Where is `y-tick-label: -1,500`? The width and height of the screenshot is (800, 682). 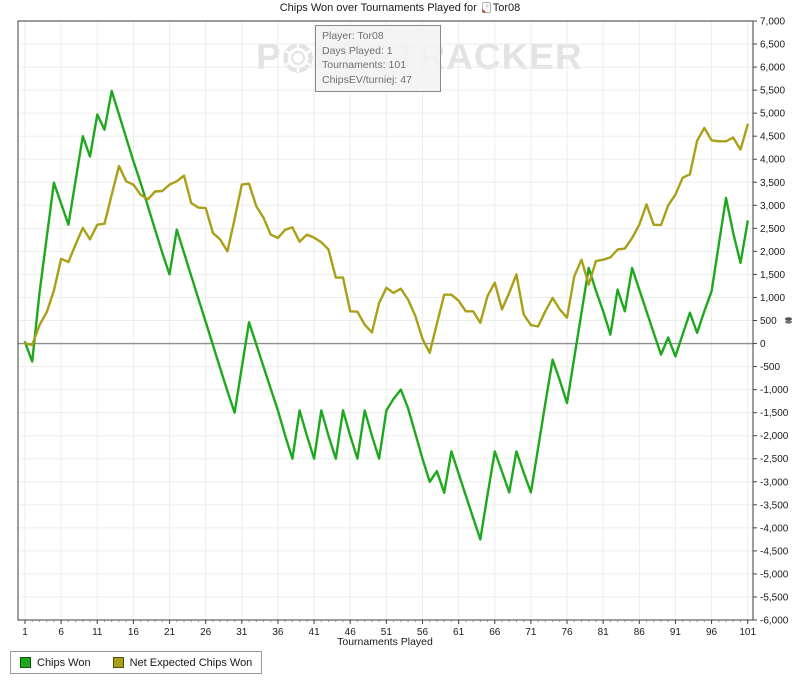
y-tick-label: -1,500 is located at coordinates (774, 413).